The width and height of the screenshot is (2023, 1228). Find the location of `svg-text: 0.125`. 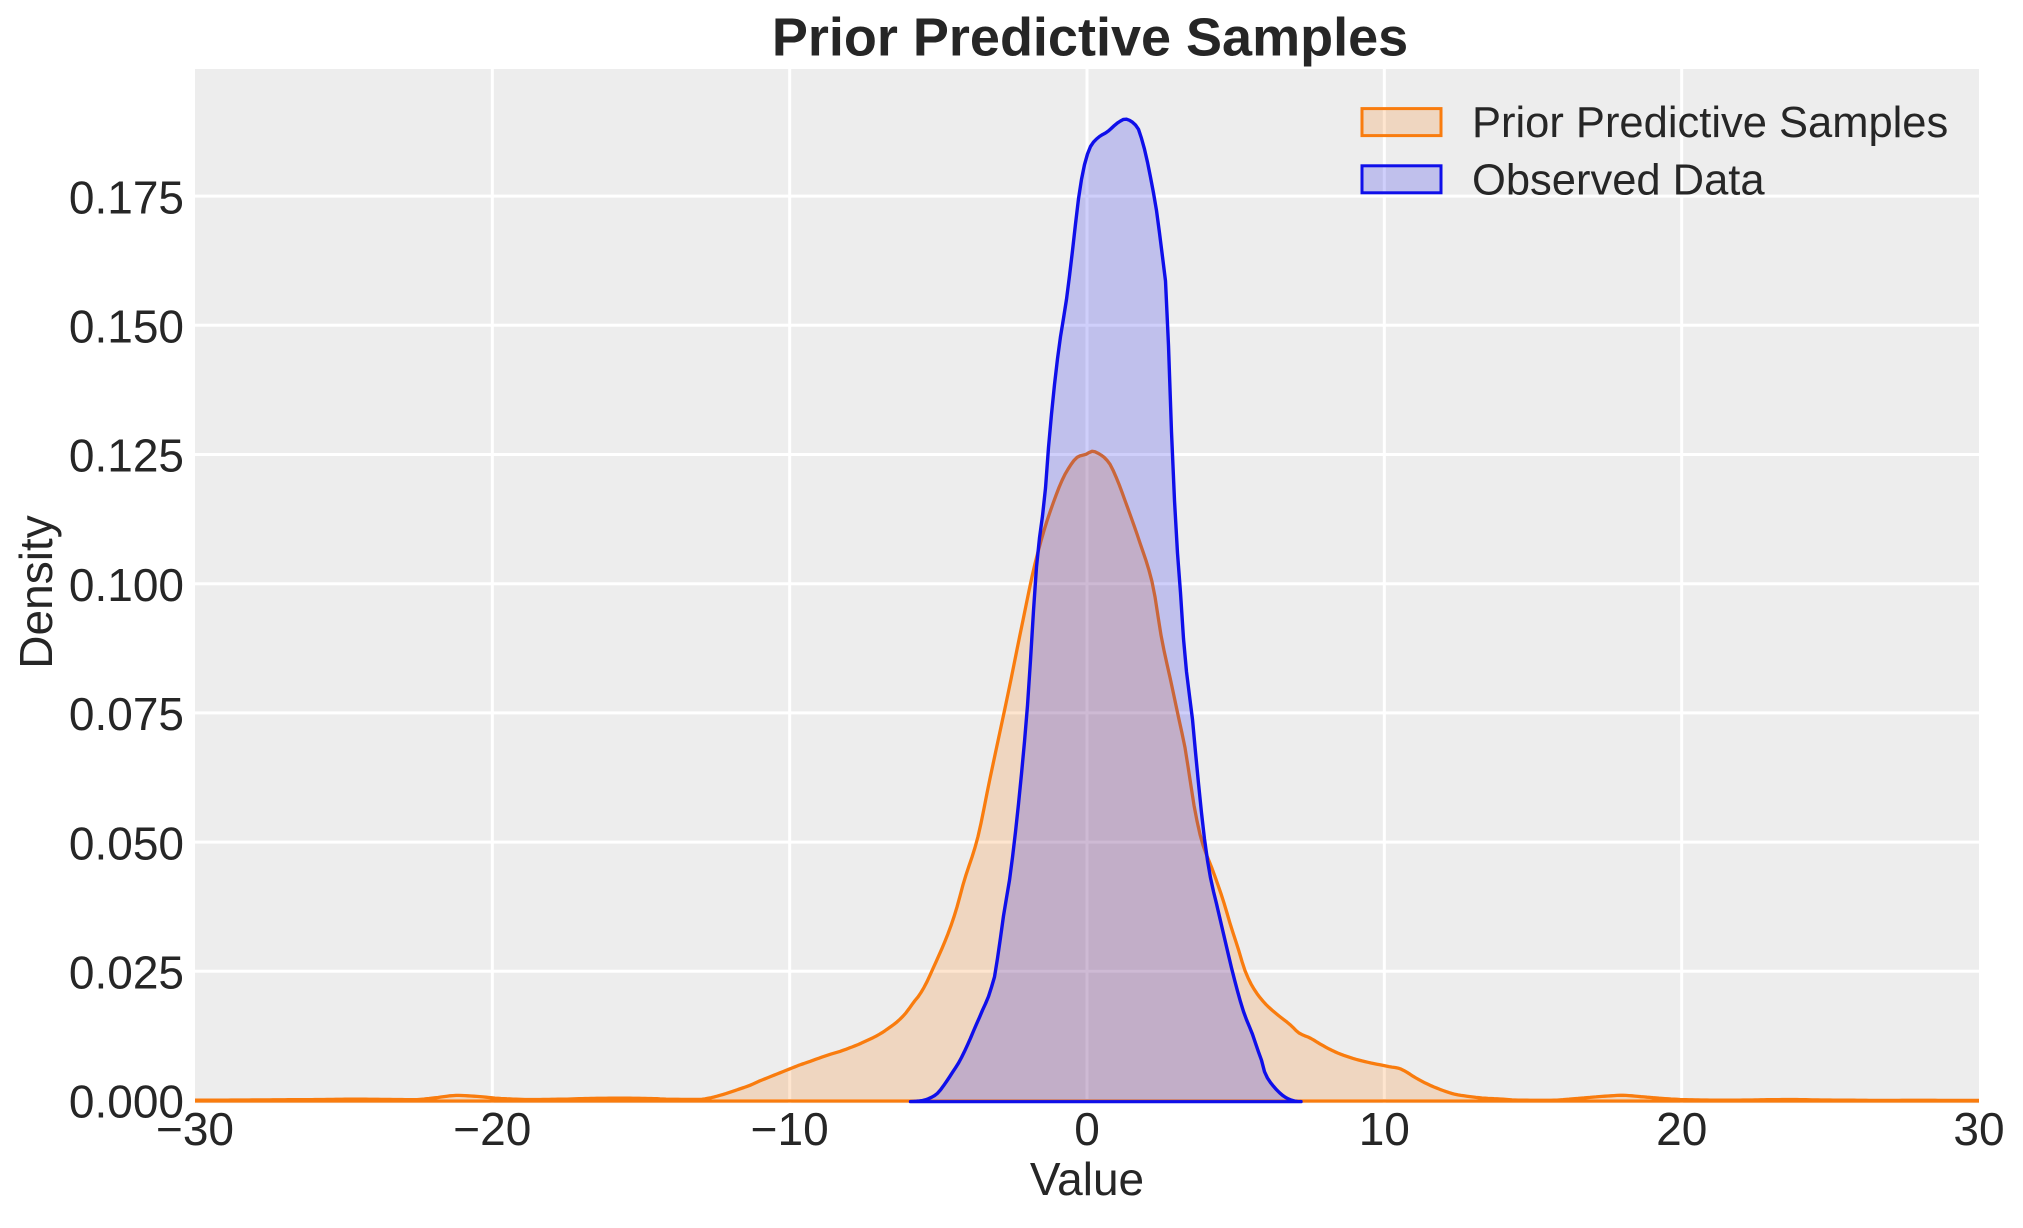

svg-text: 0.125 is located at coordinates (126, 456).